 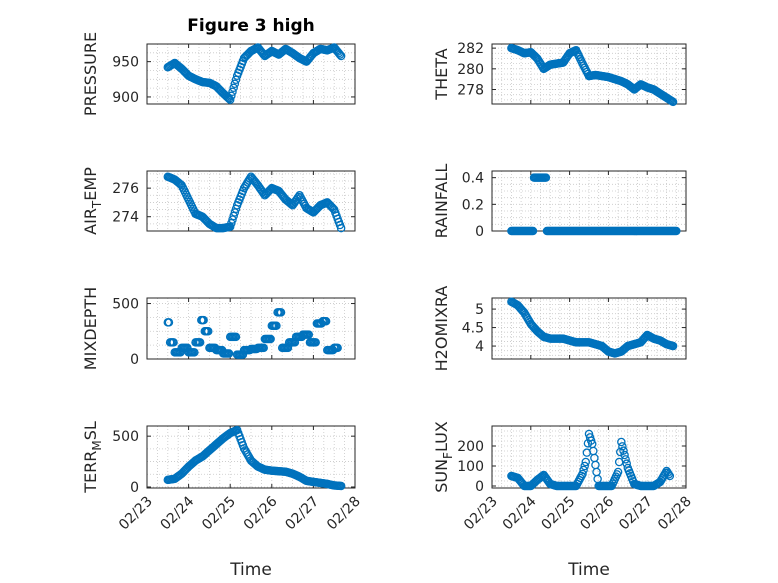 I want to click on y-tick-label: 274, so click(x=125, y=218).